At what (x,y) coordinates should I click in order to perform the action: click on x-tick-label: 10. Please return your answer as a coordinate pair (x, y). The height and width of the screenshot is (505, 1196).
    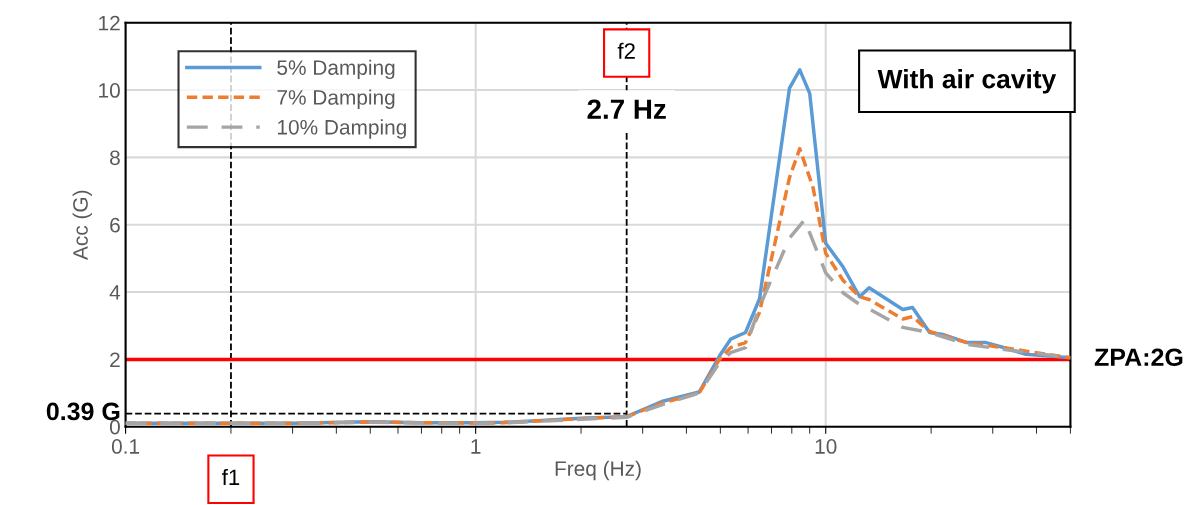
    Looking at the image, I should click on (826, 446).